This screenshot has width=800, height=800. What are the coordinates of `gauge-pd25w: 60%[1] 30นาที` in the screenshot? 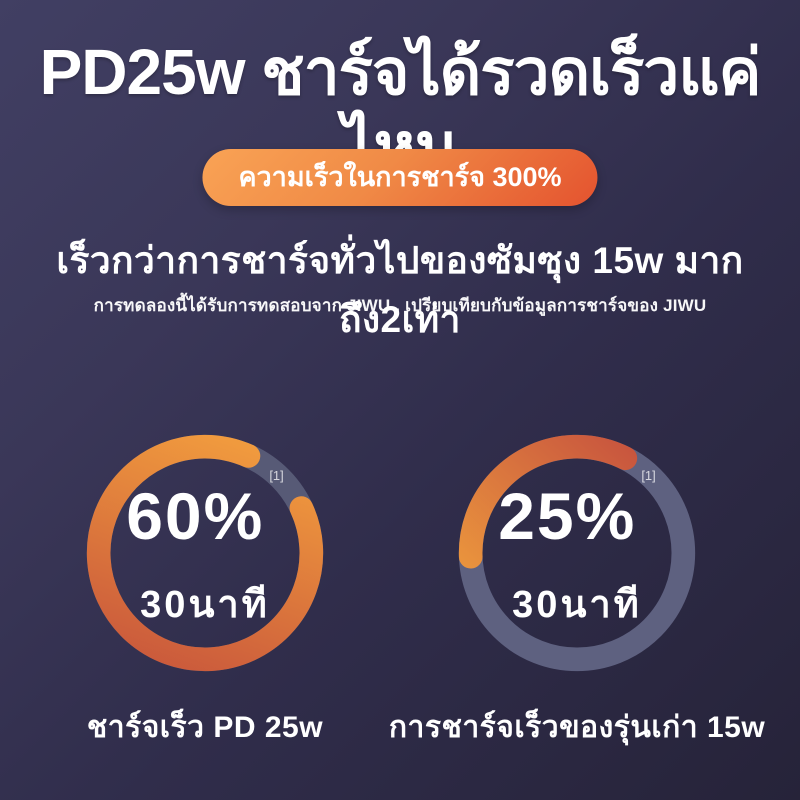 It's located at (205, 553).